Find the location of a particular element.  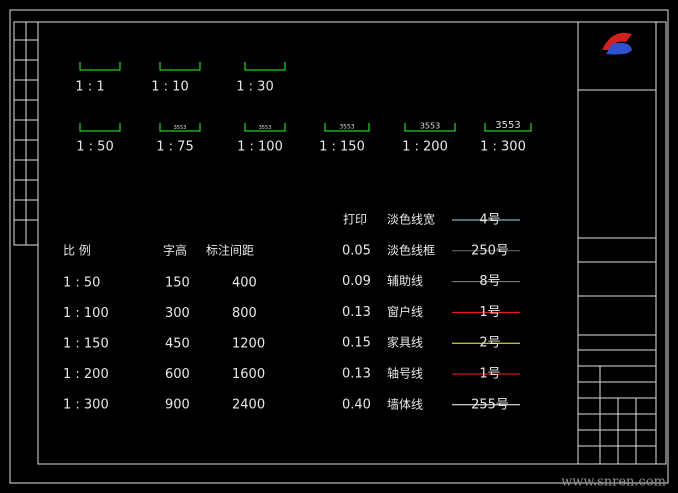

table-cell: 1 : 100 is located at coordinates (86, 313).